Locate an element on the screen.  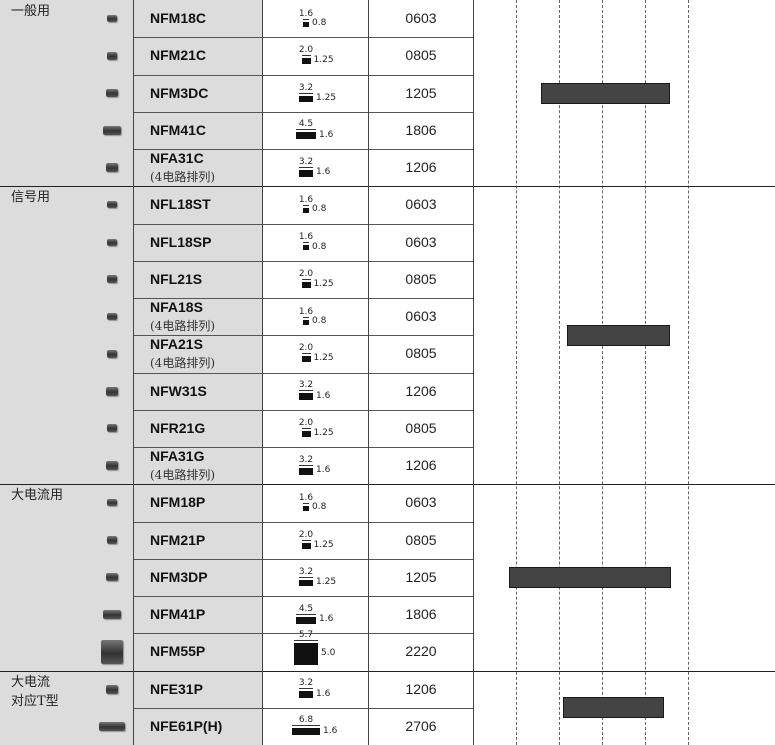
part-number: NFR21G is located at coordinates (178, 427).